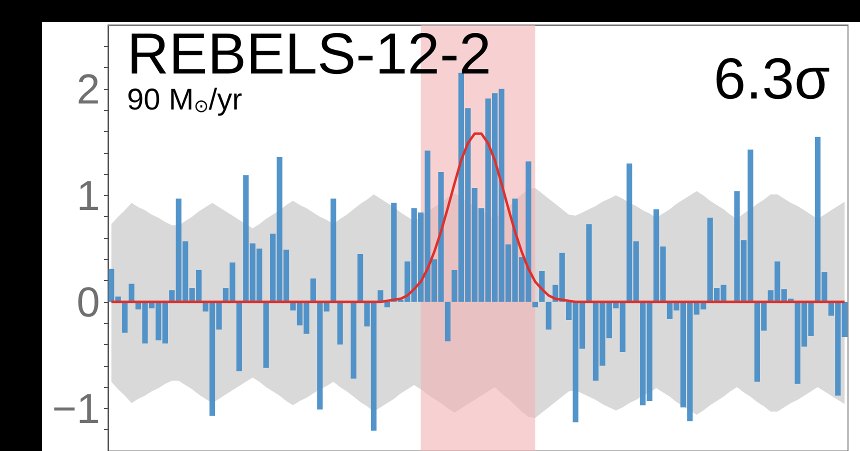 This screenshot has height=451, width=860. Describe the element at coordinates (772, 79) in the screenshot. I see `annotation: 6.3σ` at that location.